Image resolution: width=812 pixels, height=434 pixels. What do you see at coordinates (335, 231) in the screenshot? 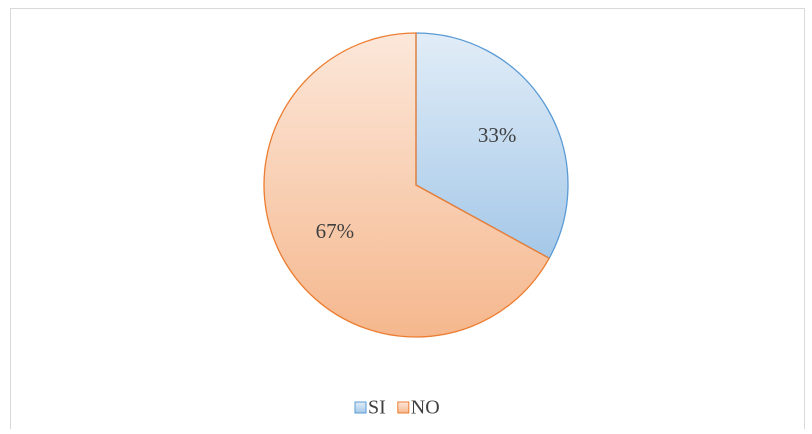
I see `data-label: 67%` at bounding box center [335, 231].